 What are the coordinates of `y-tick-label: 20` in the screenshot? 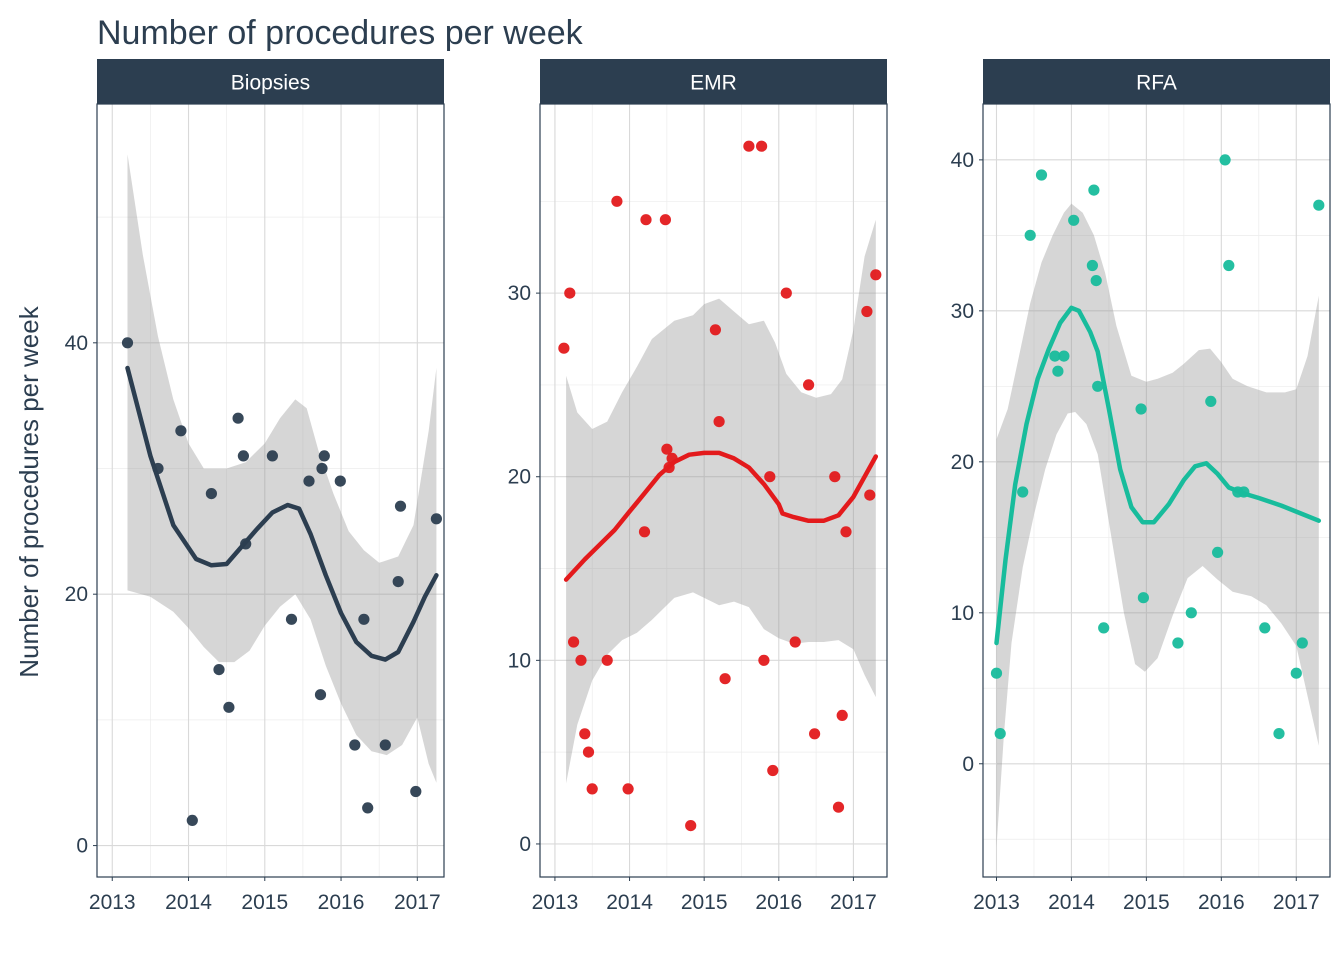 It's located at (962, 462).